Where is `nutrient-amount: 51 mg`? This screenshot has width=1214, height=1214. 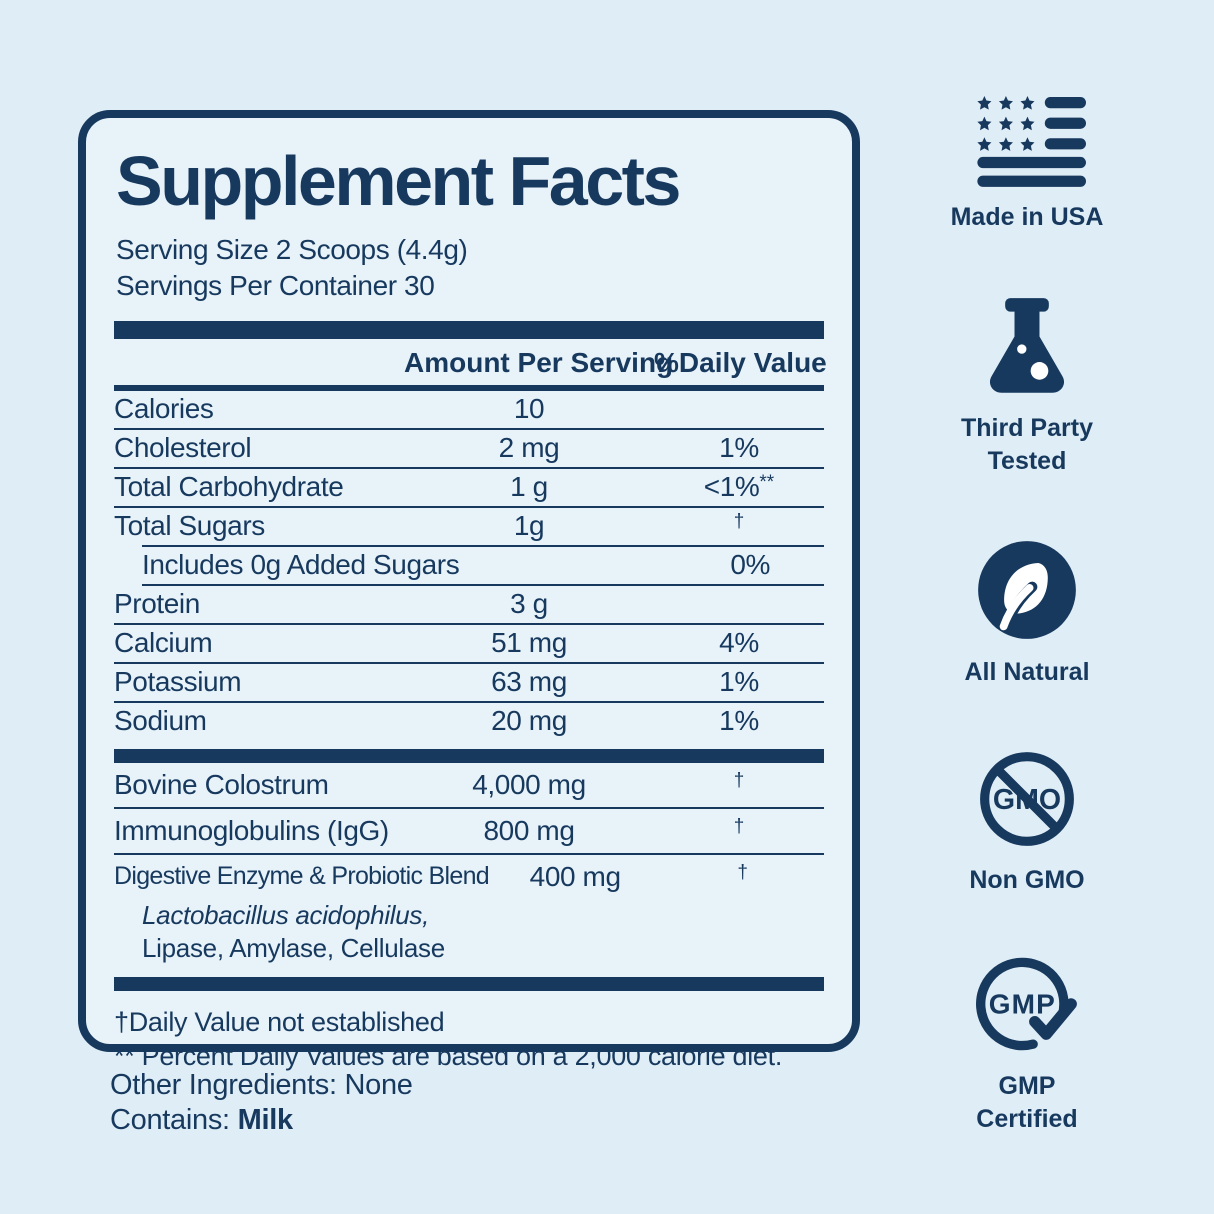
nutrient-amount: 51 mg is located at coordinates (529, 643).